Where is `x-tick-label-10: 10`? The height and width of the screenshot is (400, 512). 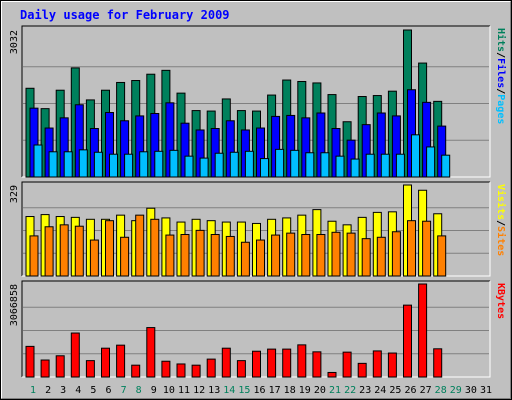
x-tick-label-10: 10 is located at coordinates (169, 390).